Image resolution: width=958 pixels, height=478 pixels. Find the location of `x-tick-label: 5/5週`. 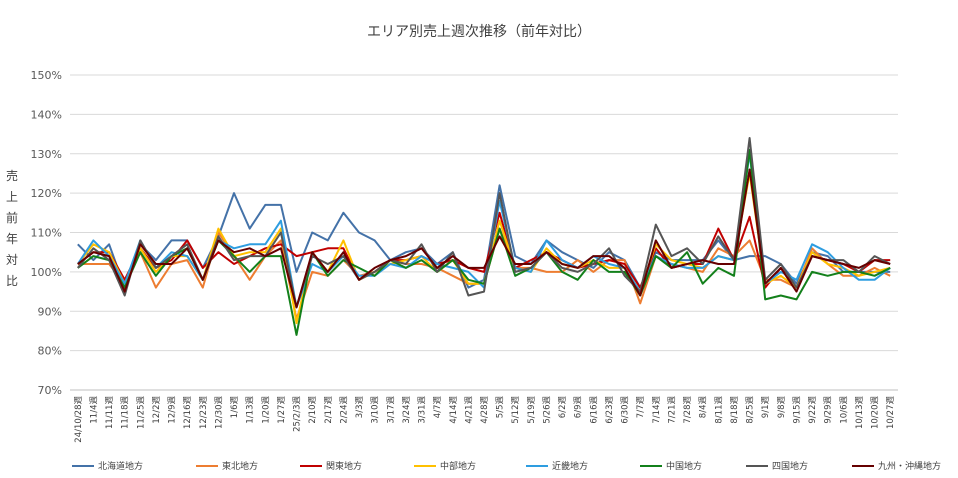

x-tick-label: 5/5週 is located at coordinates (501, 407).